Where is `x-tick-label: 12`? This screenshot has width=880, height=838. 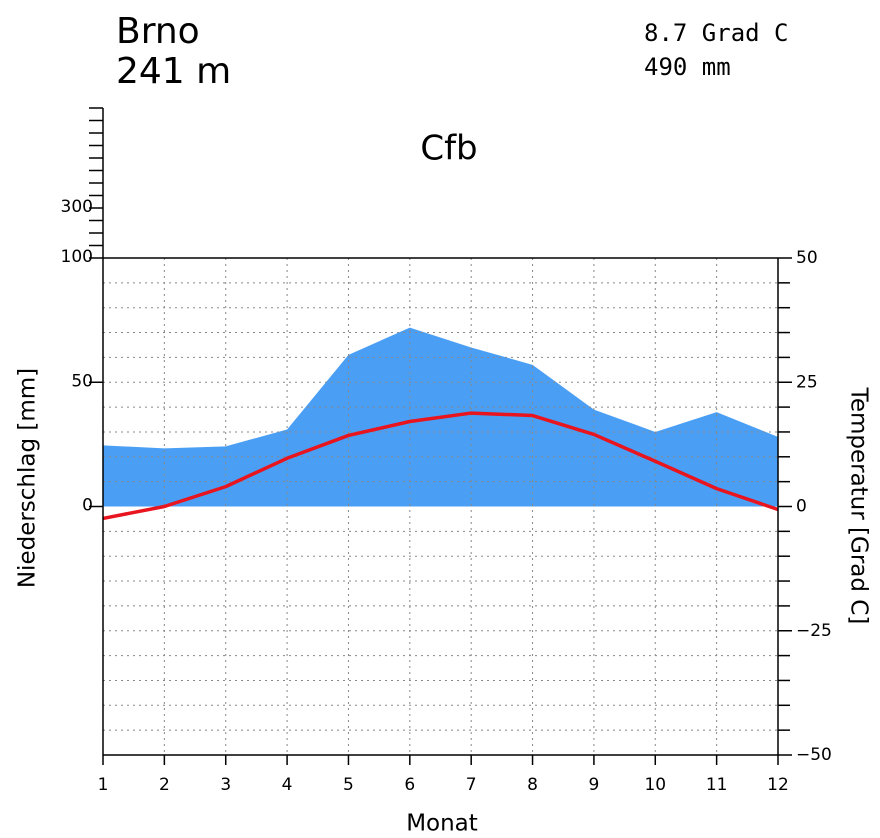
x-tick-label: 12 is located at coordinates (778, 785).